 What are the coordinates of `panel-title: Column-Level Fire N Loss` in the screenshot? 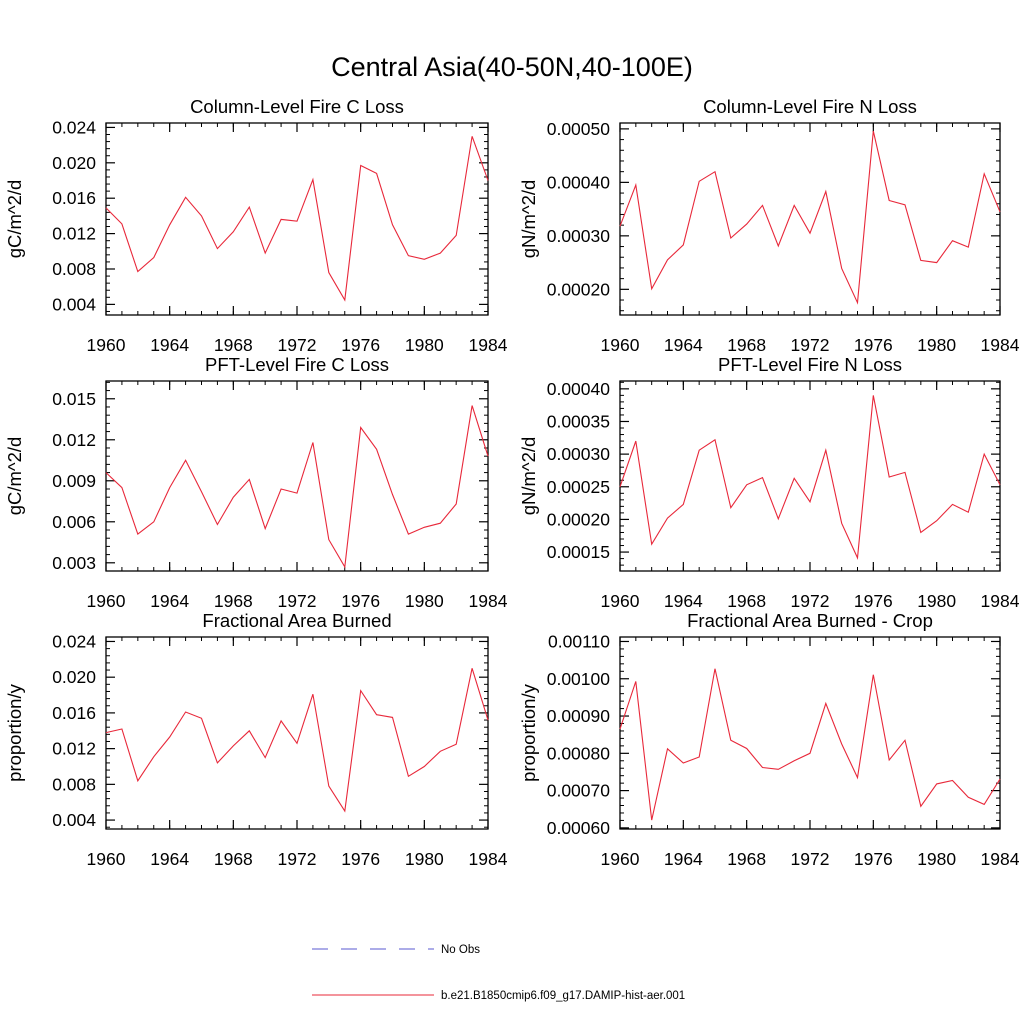 It's located at (810, 106).